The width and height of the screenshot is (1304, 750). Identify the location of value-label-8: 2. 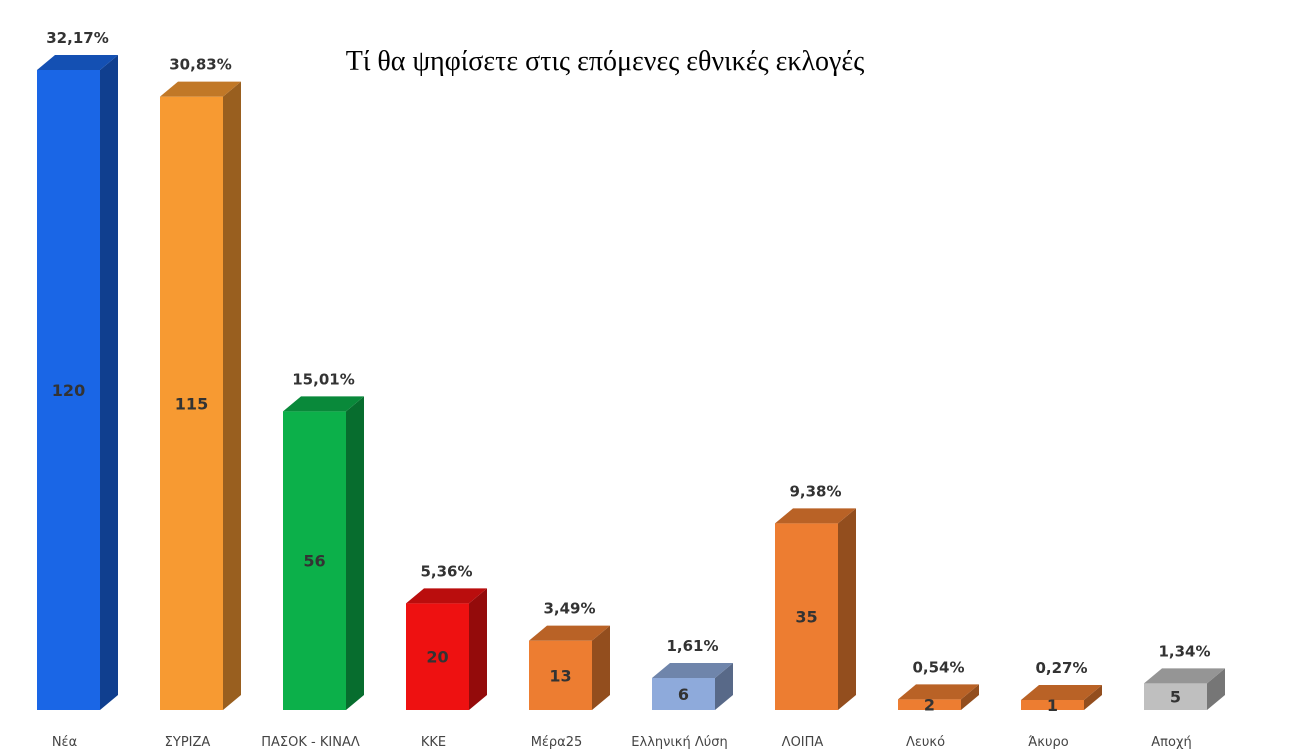
(929, 705).